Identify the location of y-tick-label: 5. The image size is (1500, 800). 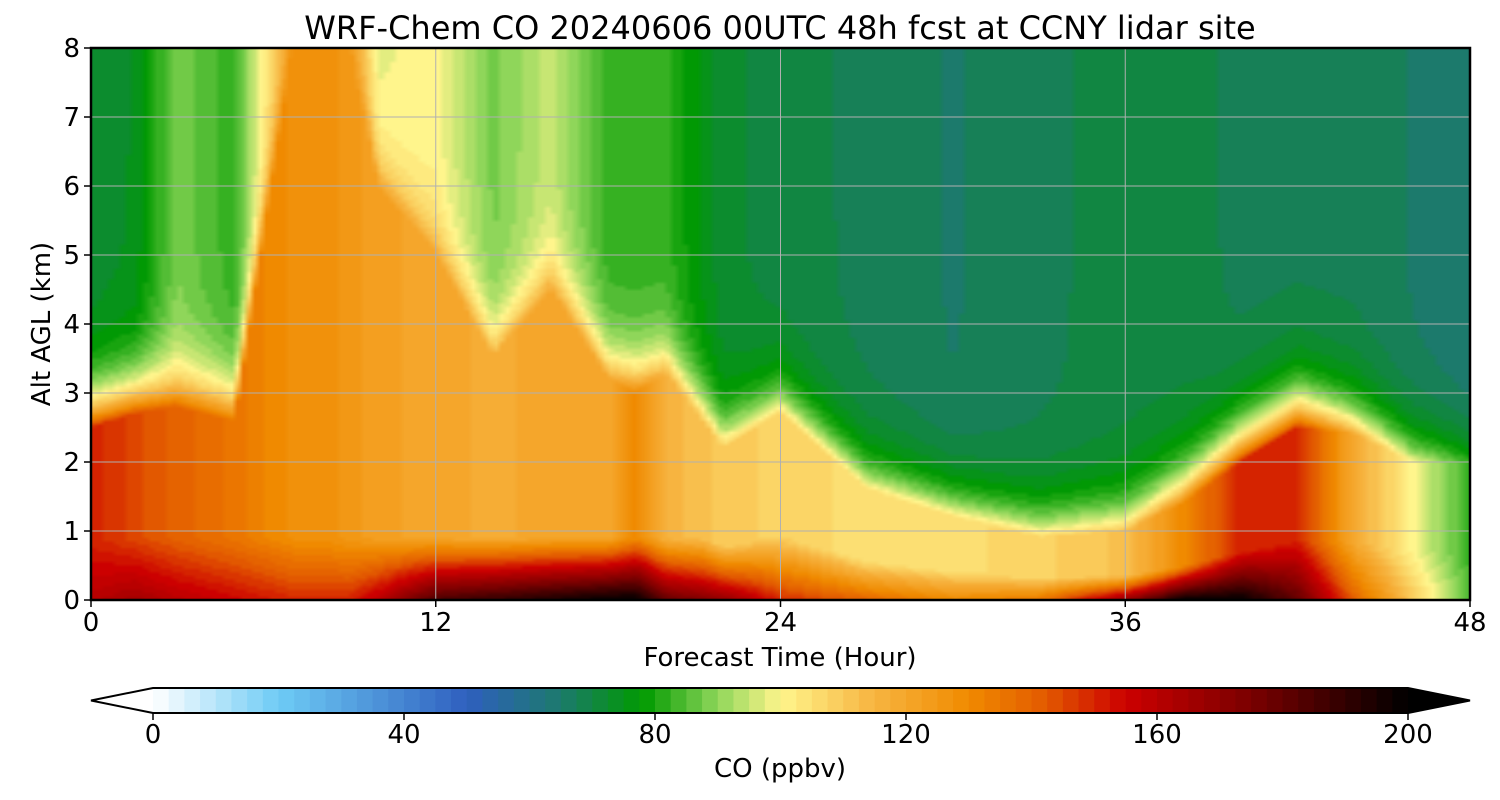
(71, 256).